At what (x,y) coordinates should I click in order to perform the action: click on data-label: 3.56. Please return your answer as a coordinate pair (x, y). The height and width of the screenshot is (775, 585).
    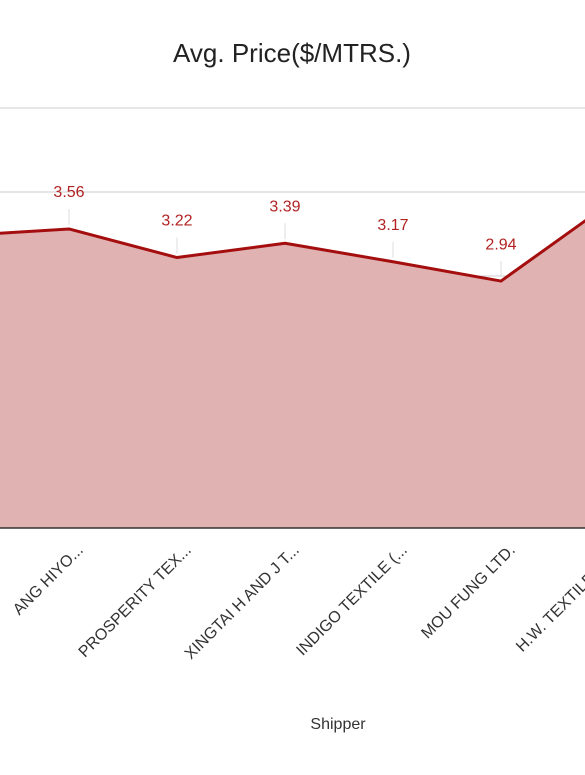
    Looking at the image, I should click on (68, 192).